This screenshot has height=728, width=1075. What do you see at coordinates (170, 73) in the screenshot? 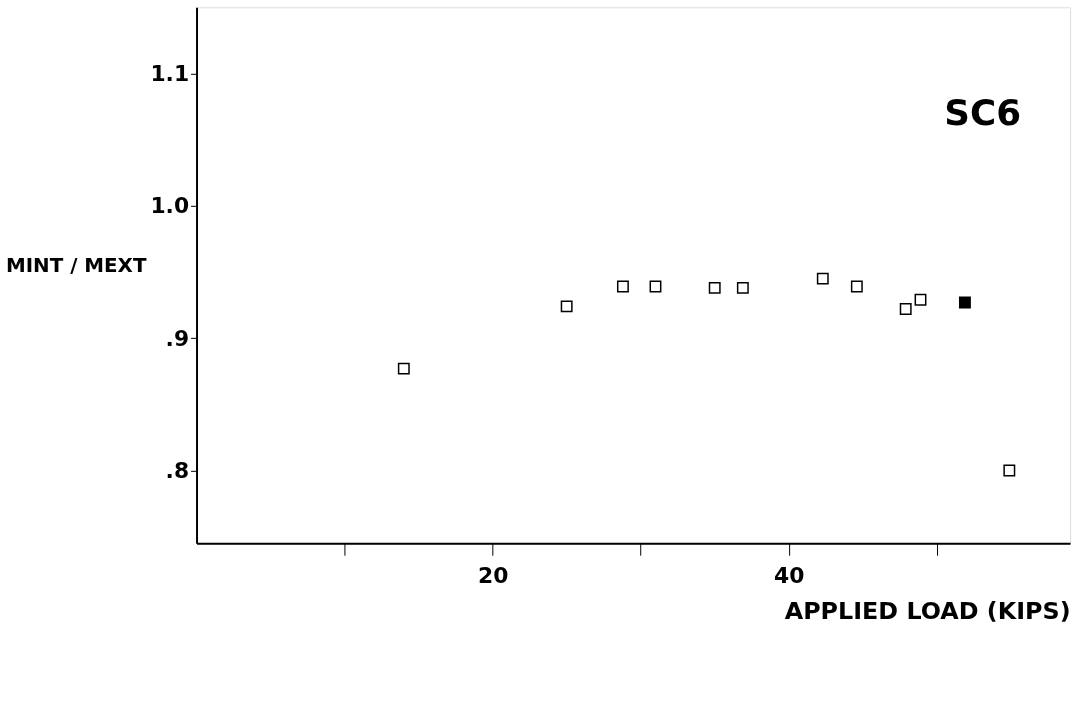
I see `y-tick-label: 1.1` at bounding box center [170, 73].